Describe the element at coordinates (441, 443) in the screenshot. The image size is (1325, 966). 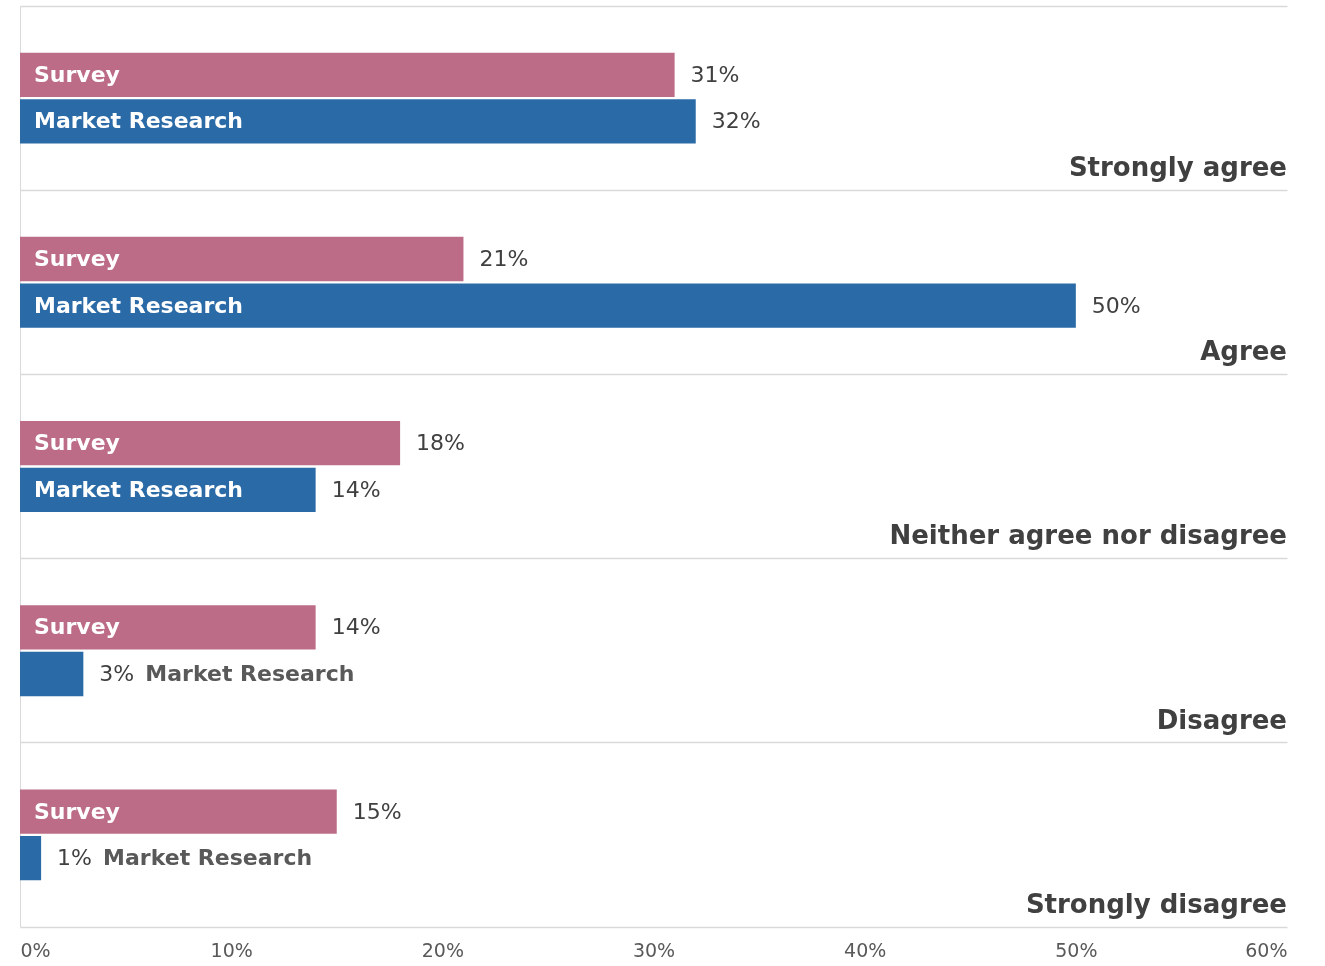
I see `data-label: 18%` at that location.